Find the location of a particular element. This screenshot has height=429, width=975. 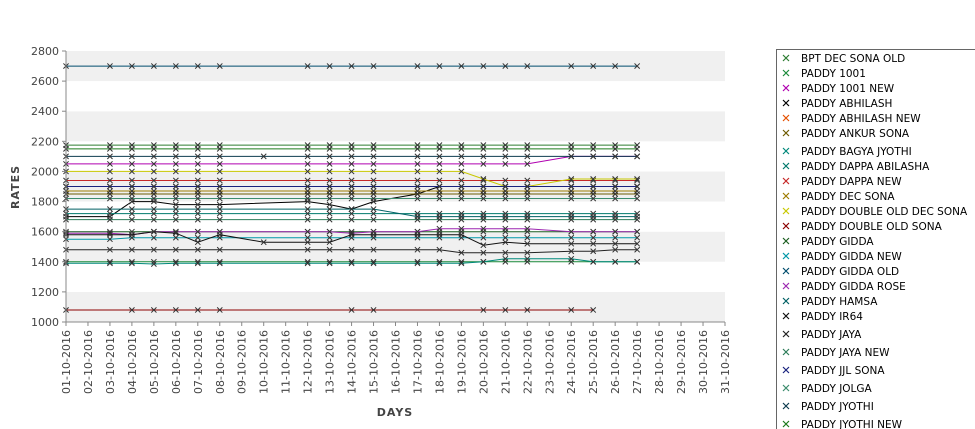

x-tick-label: 14-10-2016 is located at coordinates (352, 362).